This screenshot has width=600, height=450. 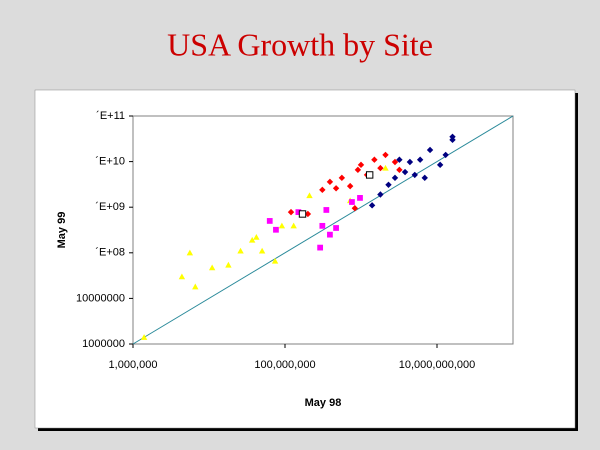 I want to click on y-tick-label: ´E+10, so click(x=110, y=162).